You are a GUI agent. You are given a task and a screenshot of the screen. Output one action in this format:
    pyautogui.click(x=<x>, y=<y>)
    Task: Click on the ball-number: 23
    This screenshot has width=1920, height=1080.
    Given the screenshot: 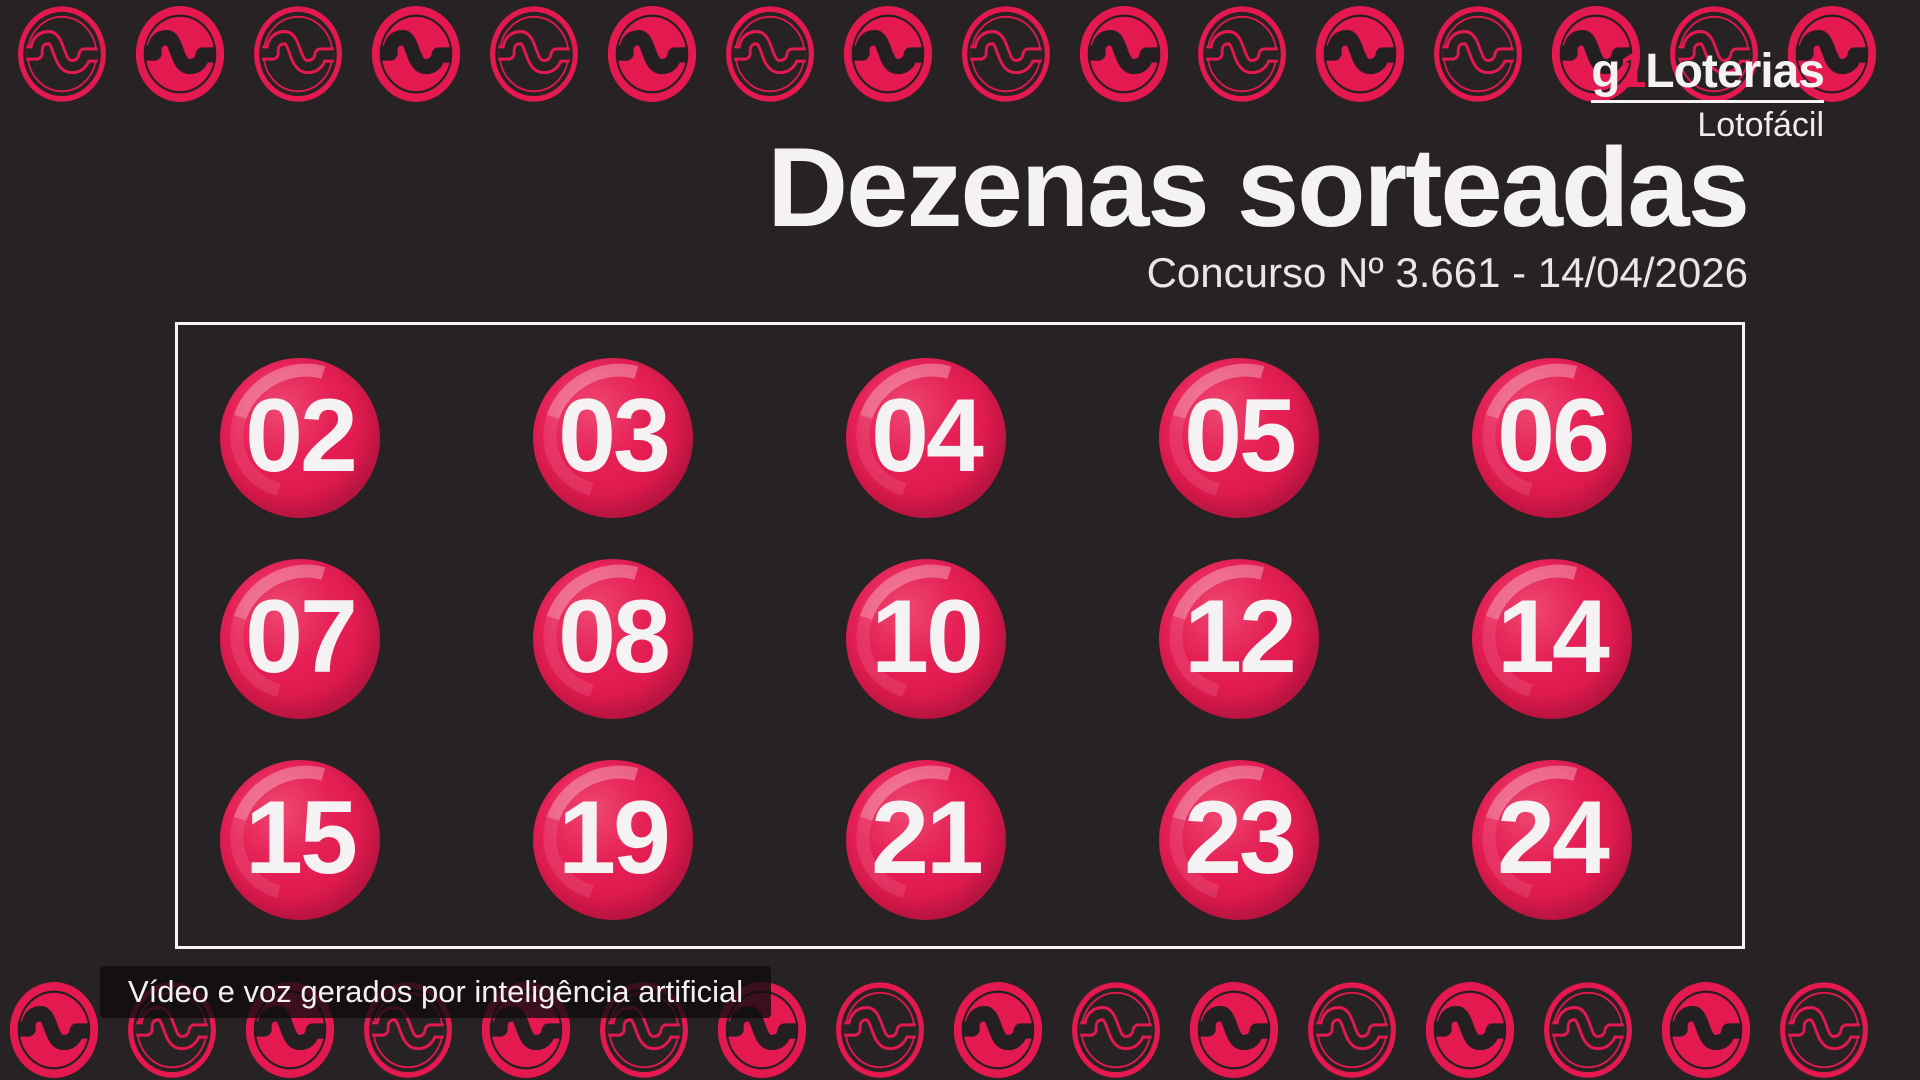 What is the action you would take?
    pyautogui.click(x=1240, y=838)
    